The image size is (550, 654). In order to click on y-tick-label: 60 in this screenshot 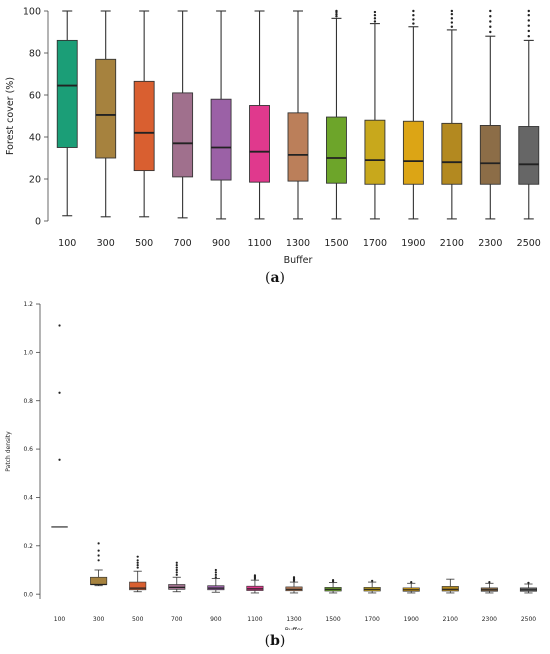, I will do `click(35, 95)`.